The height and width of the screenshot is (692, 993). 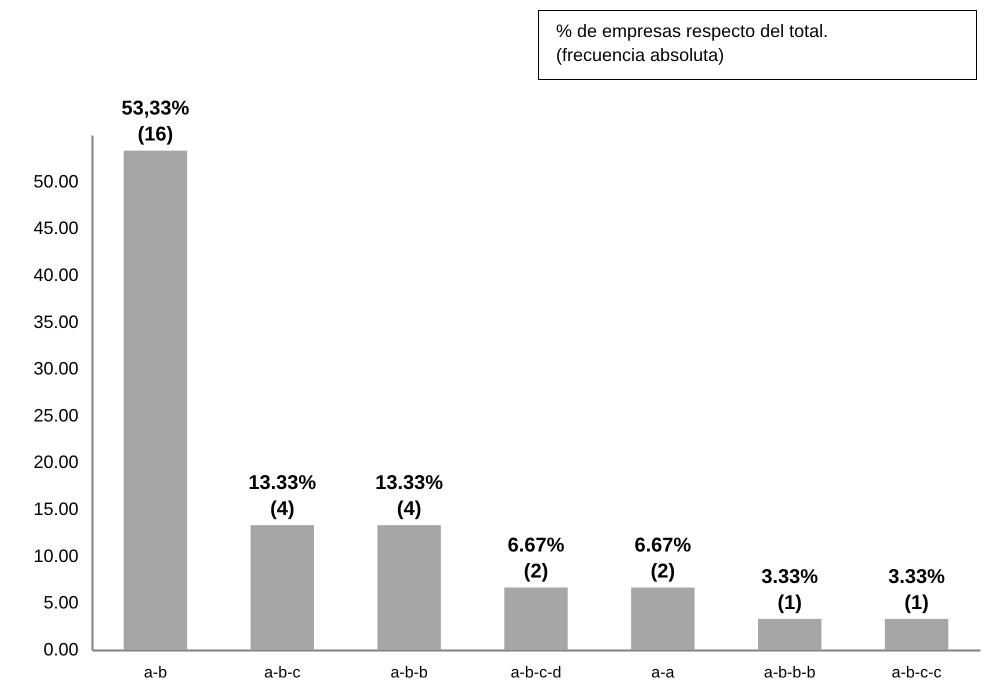 What do you see at coordinates (55, 228) in the screenshot?
I see `y-tick-label: 45.00` at bounding box center [55, 228].